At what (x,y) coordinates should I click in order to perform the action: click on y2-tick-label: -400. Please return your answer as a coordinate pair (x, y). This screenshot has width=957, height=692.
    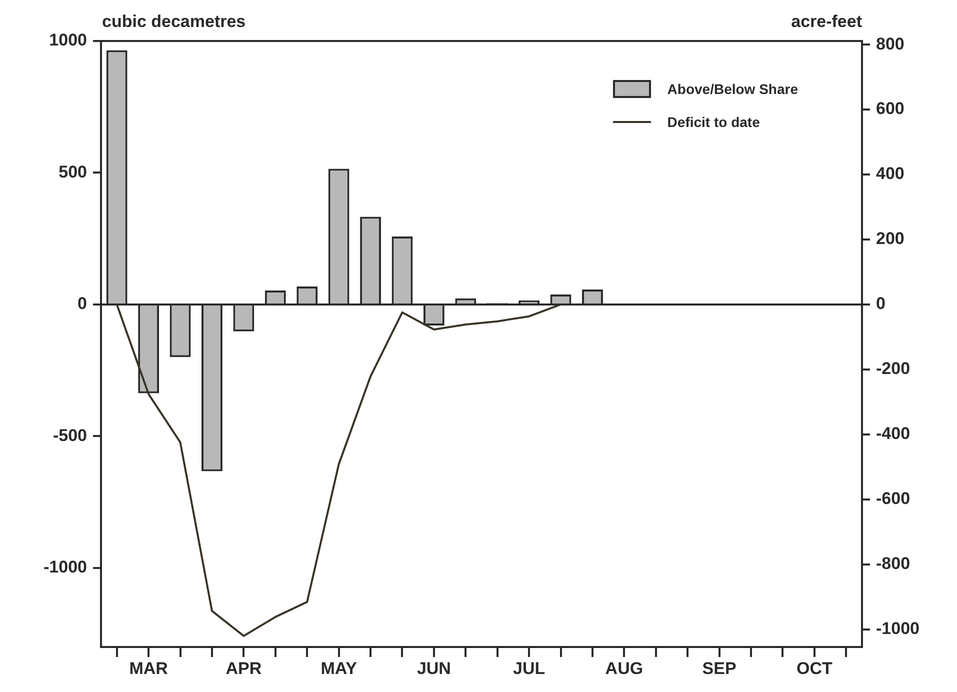
    Looking at the image, I should click on (893, 434).